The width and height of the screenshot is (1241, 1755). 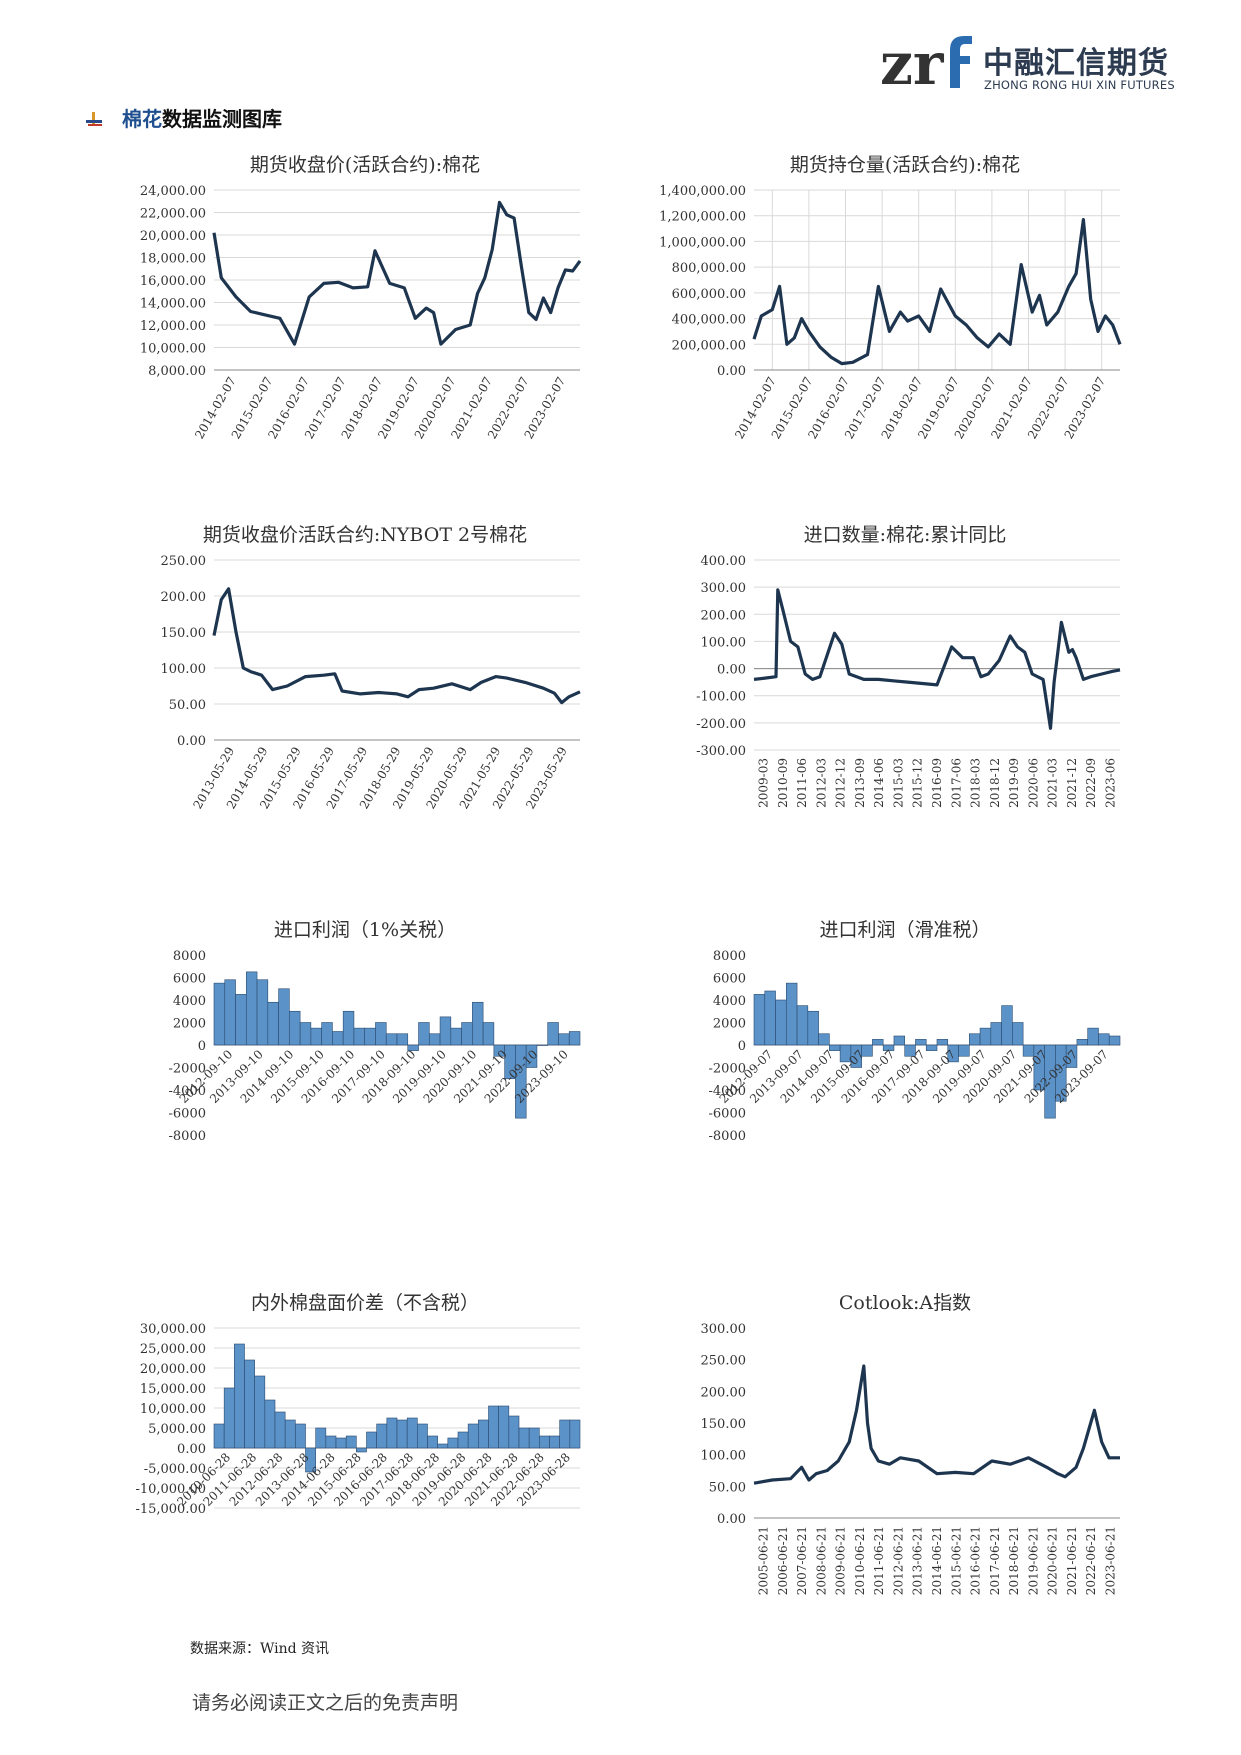 I want to click on x-tick-label: 2018-12, so click(x=995, y=783).